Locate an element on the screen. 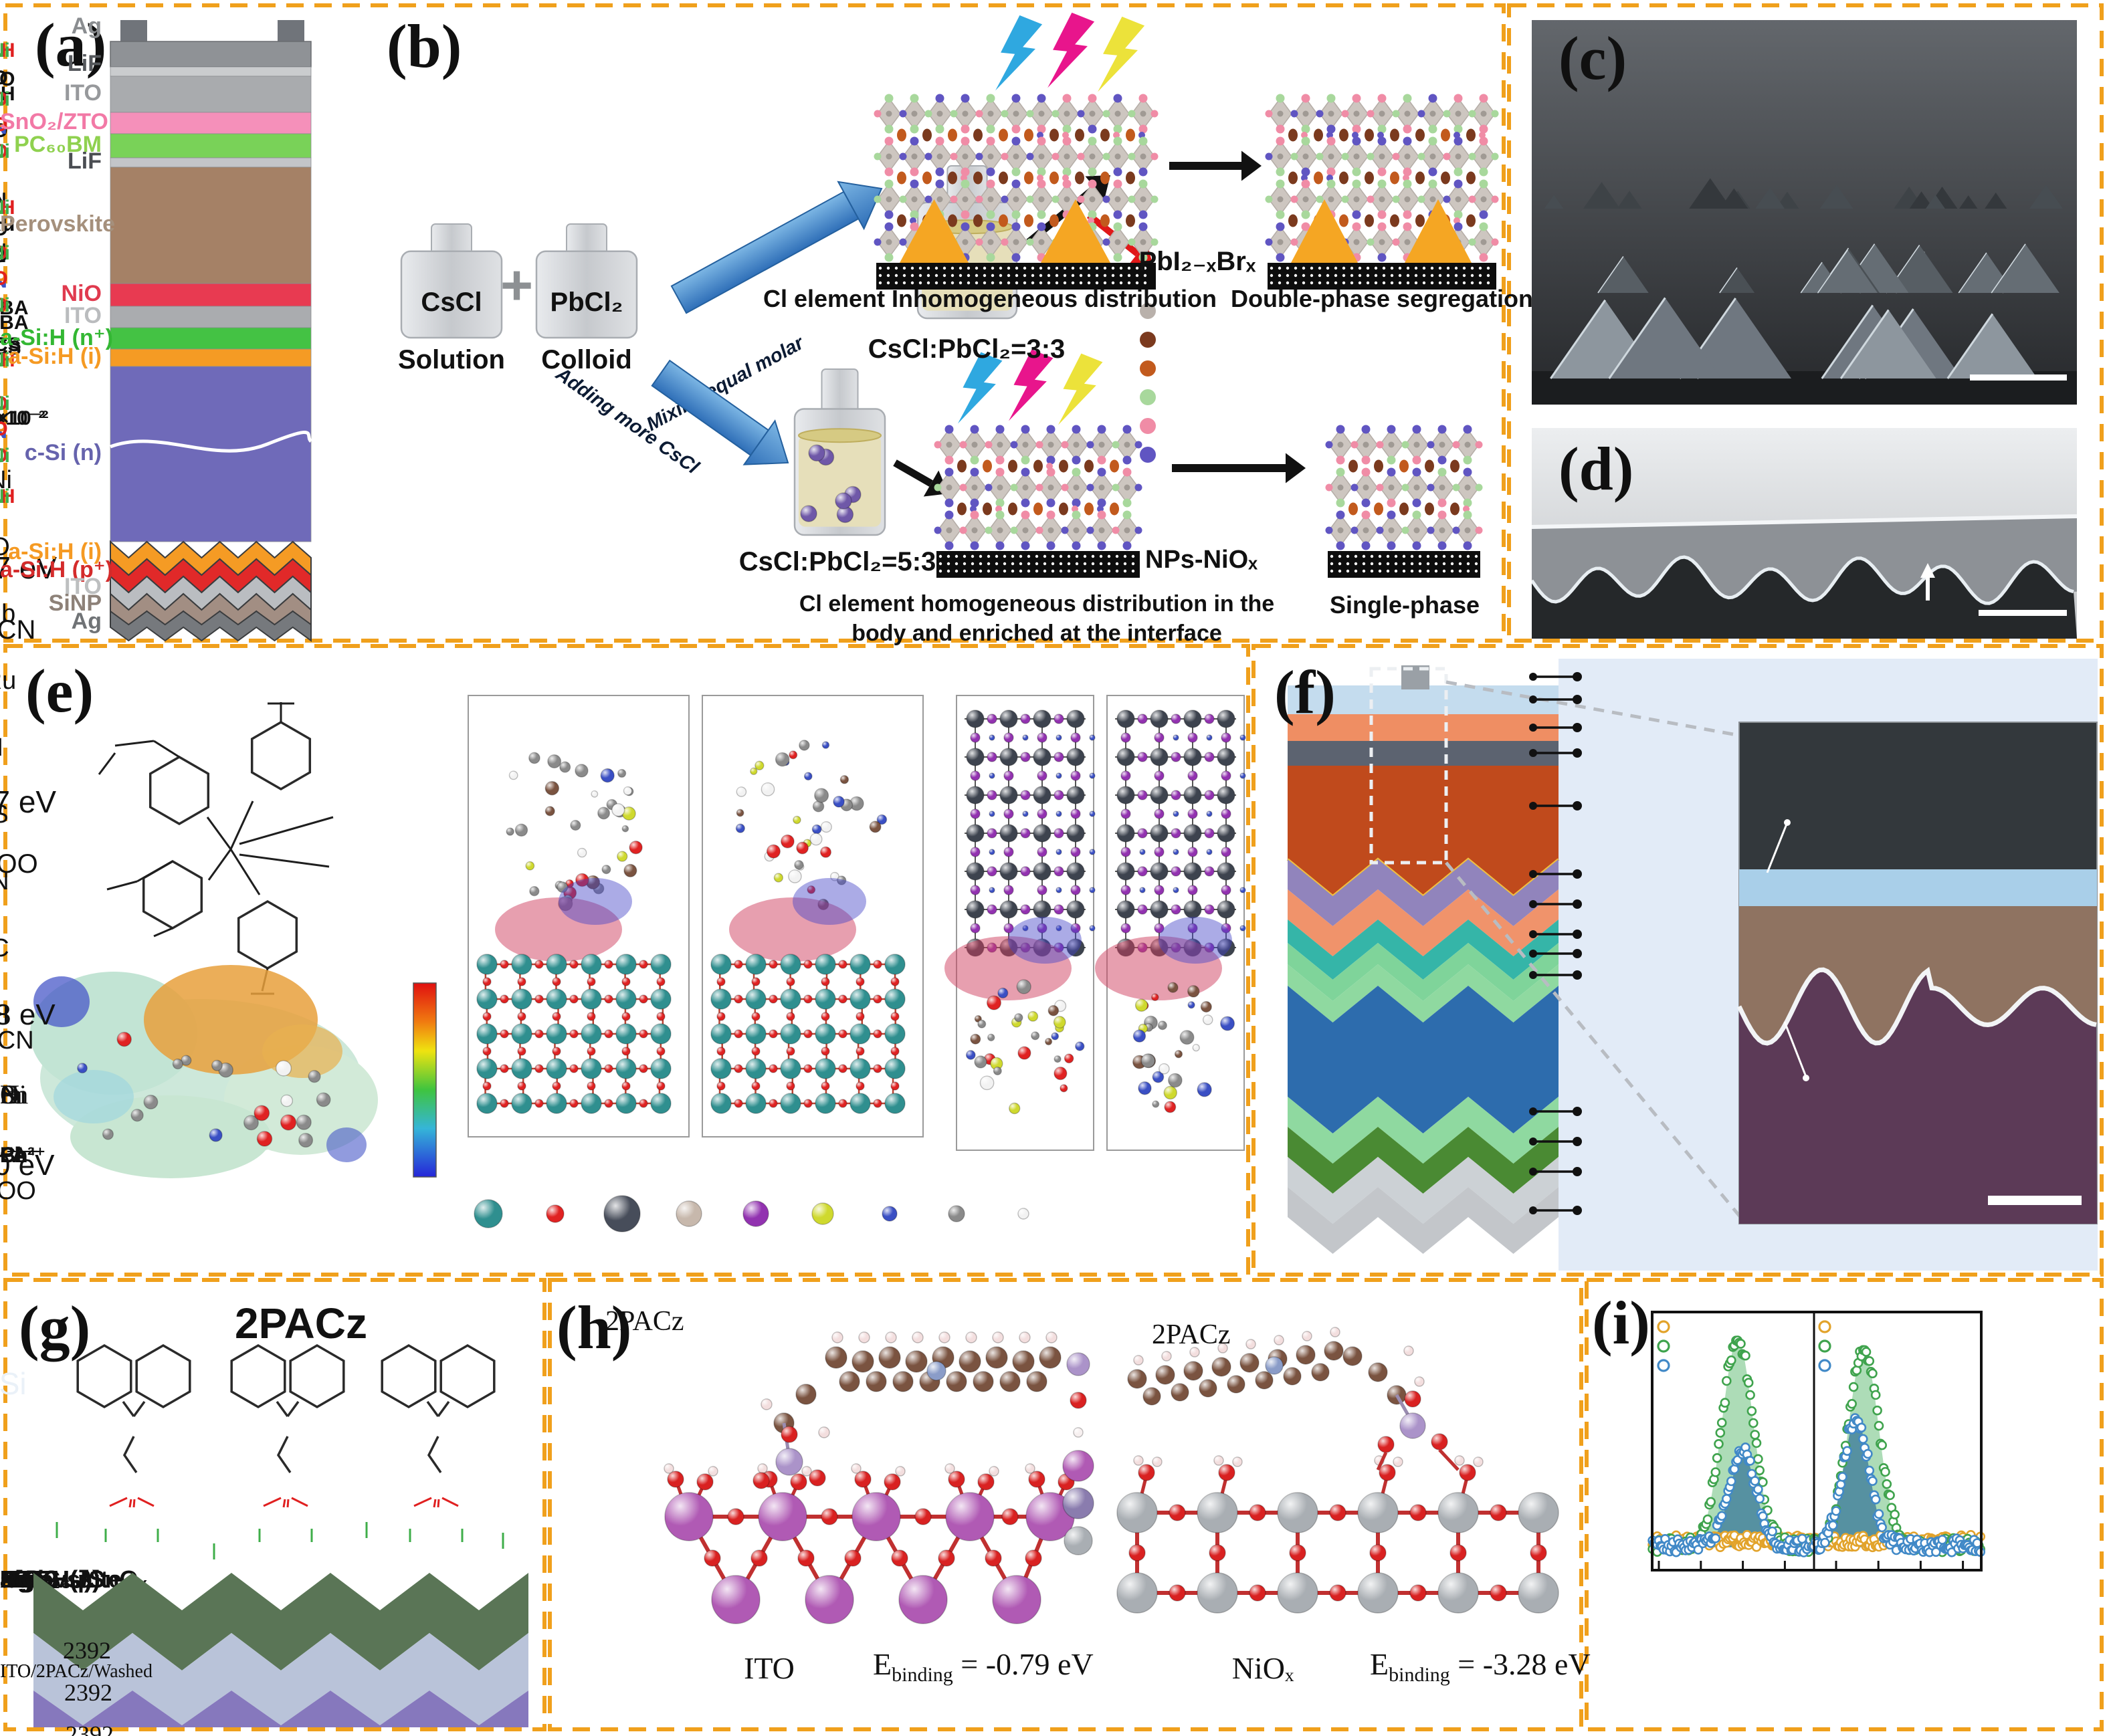  layer-label-14: ITO is located at coordinates (83, 586).